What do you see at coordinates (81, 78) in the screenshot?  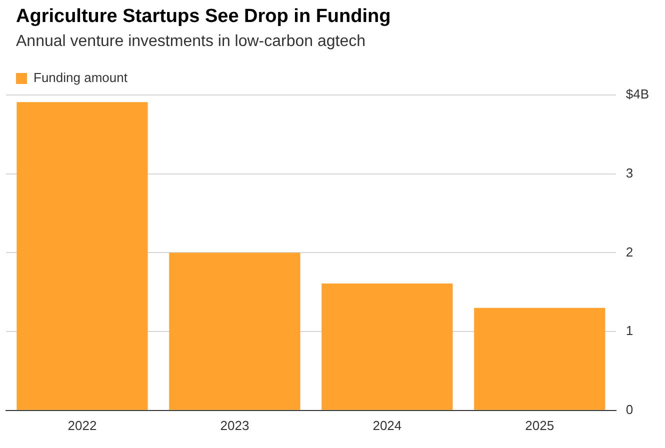 I see `legend-label: Funding amount` at bounding box center [81, 78].